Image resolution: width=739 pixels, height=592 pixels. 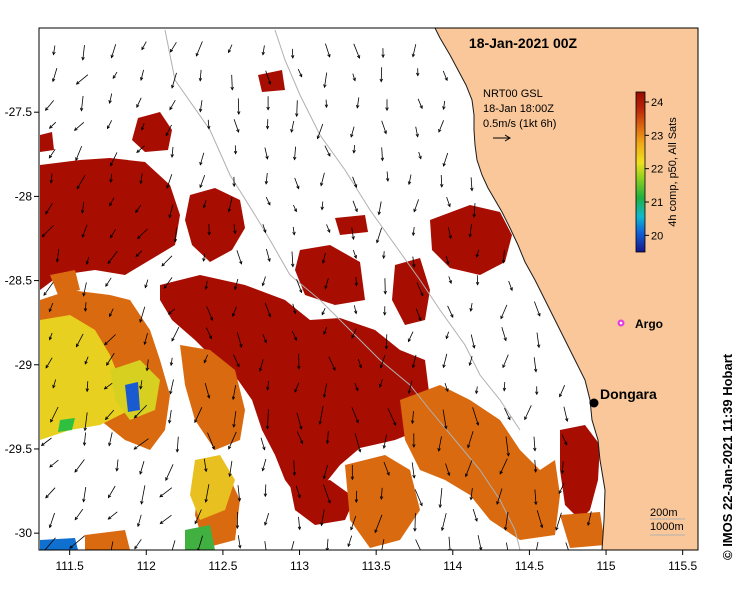 I want to click on colorbar-tick-label: 21, so click(x=657, y=203).